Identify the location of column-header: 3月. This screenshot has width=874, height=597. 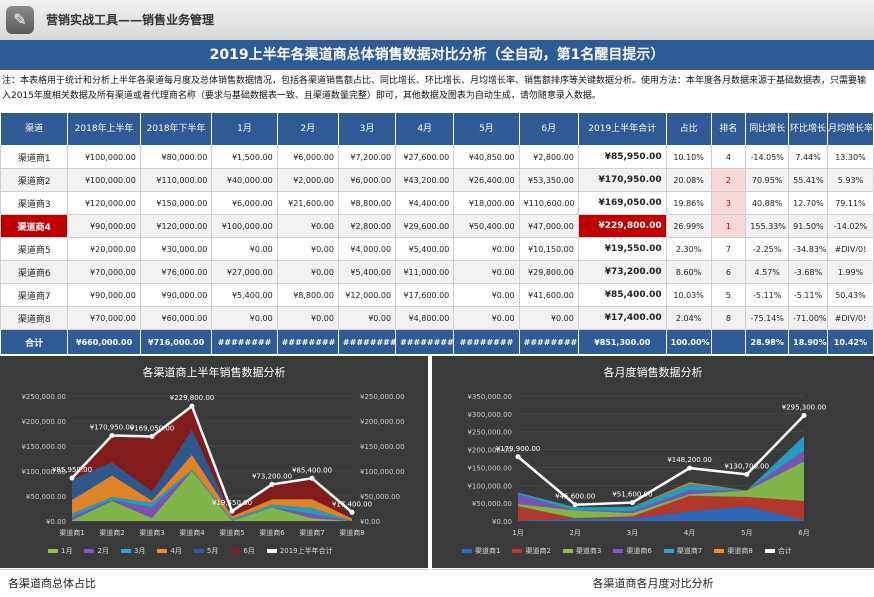
(367, 129).